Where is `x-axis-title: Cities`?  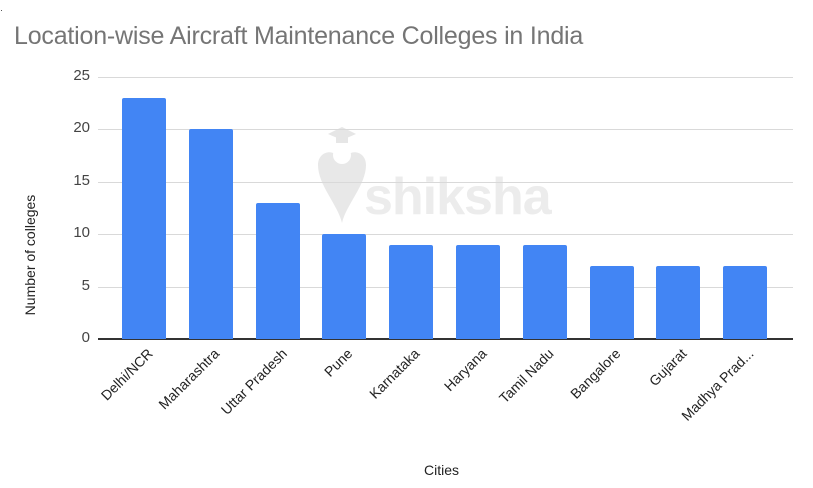
x-axis-title: Cities is located at coordinates (442, 470).